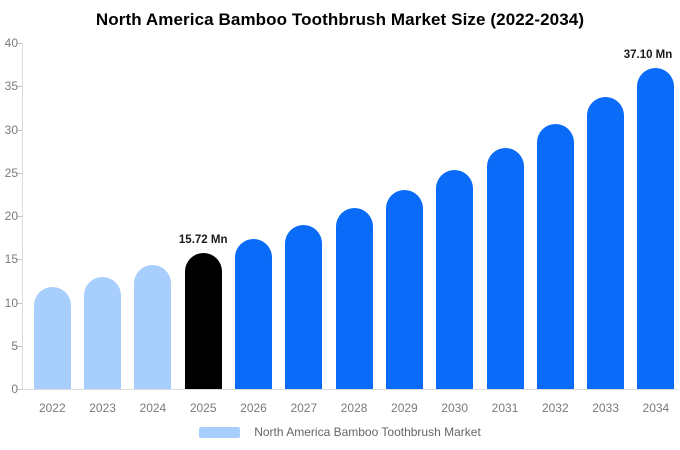 Image resolution: width=680 pixels, height=450 pixels. I want to click on bar-2022, so click(52, 337).